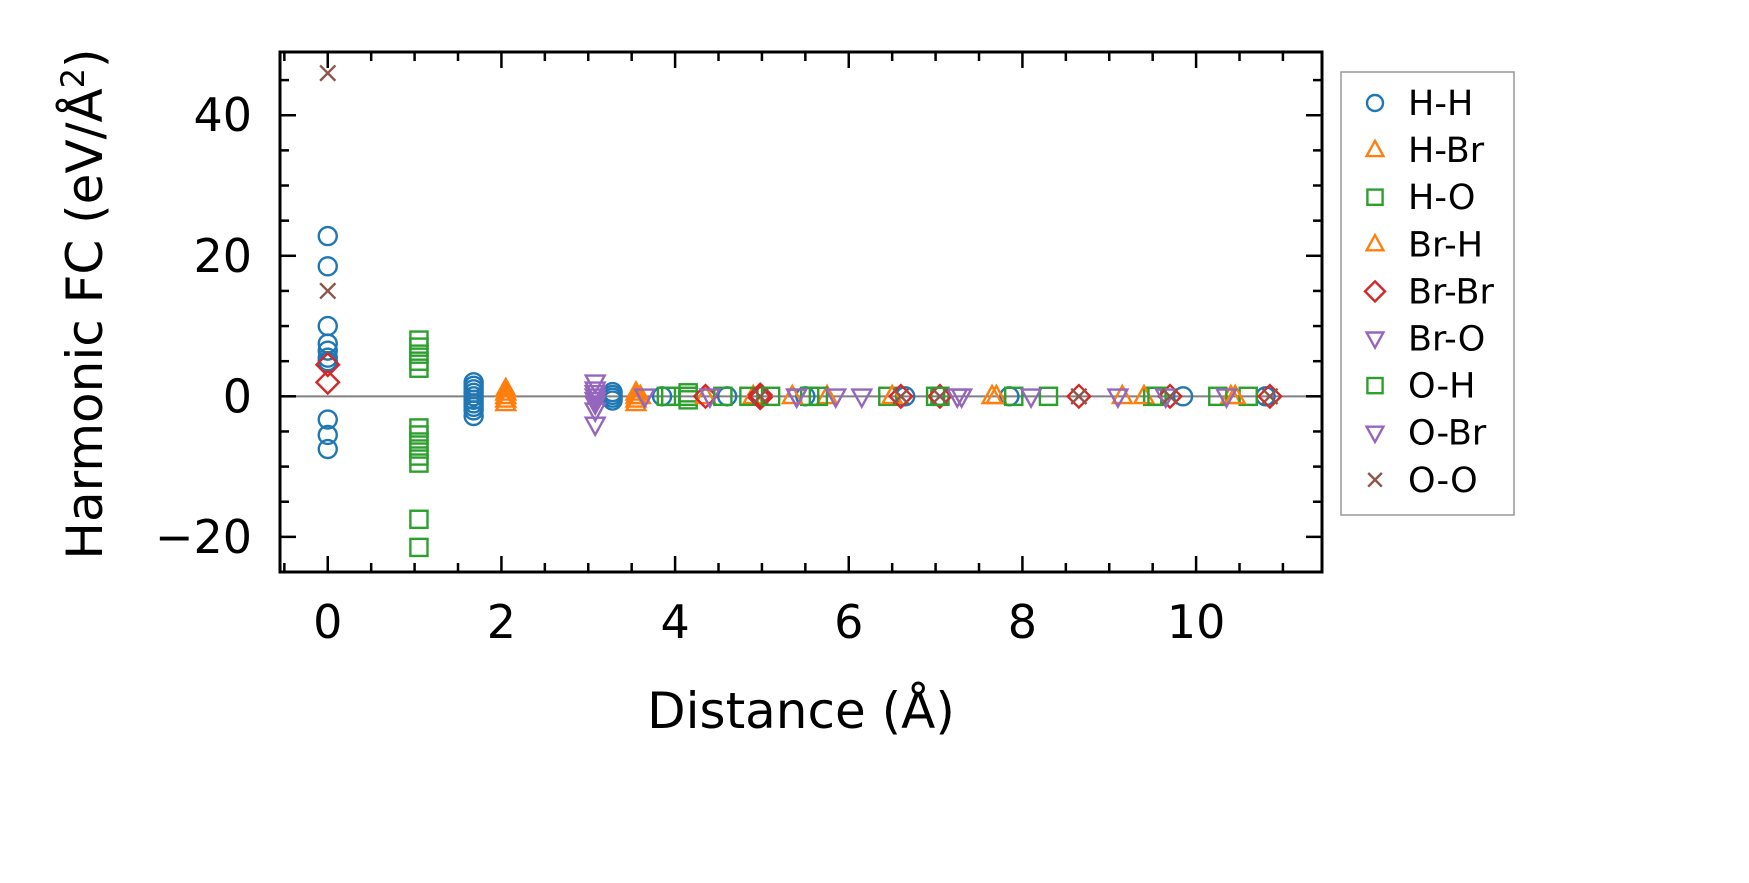  I want to click on y-tick-label: 20, so click(222, 256).